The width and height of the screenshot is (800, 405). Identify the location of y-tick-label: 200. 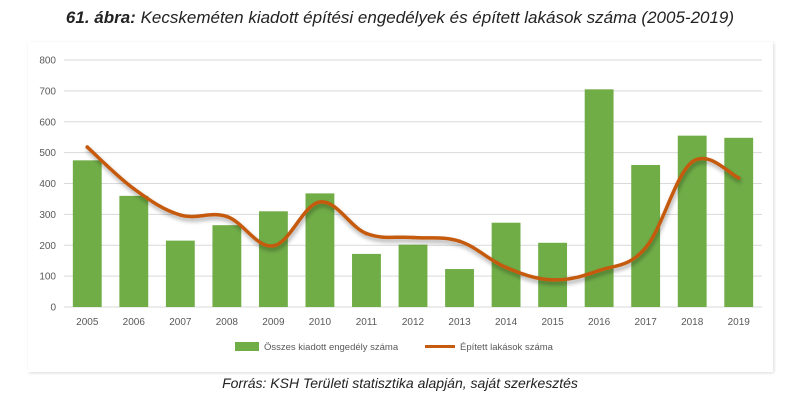
(47, 246).